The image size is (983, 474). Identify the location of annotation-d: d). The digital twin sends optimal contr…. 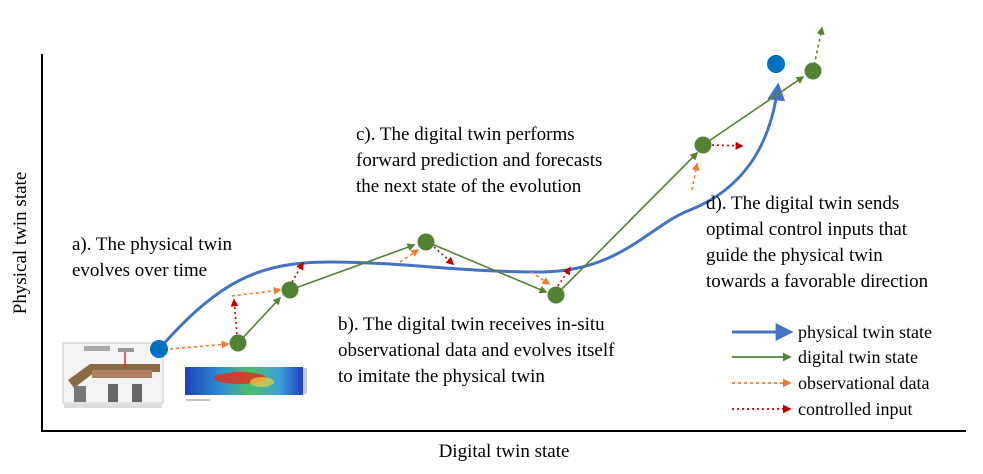
(817, 242).